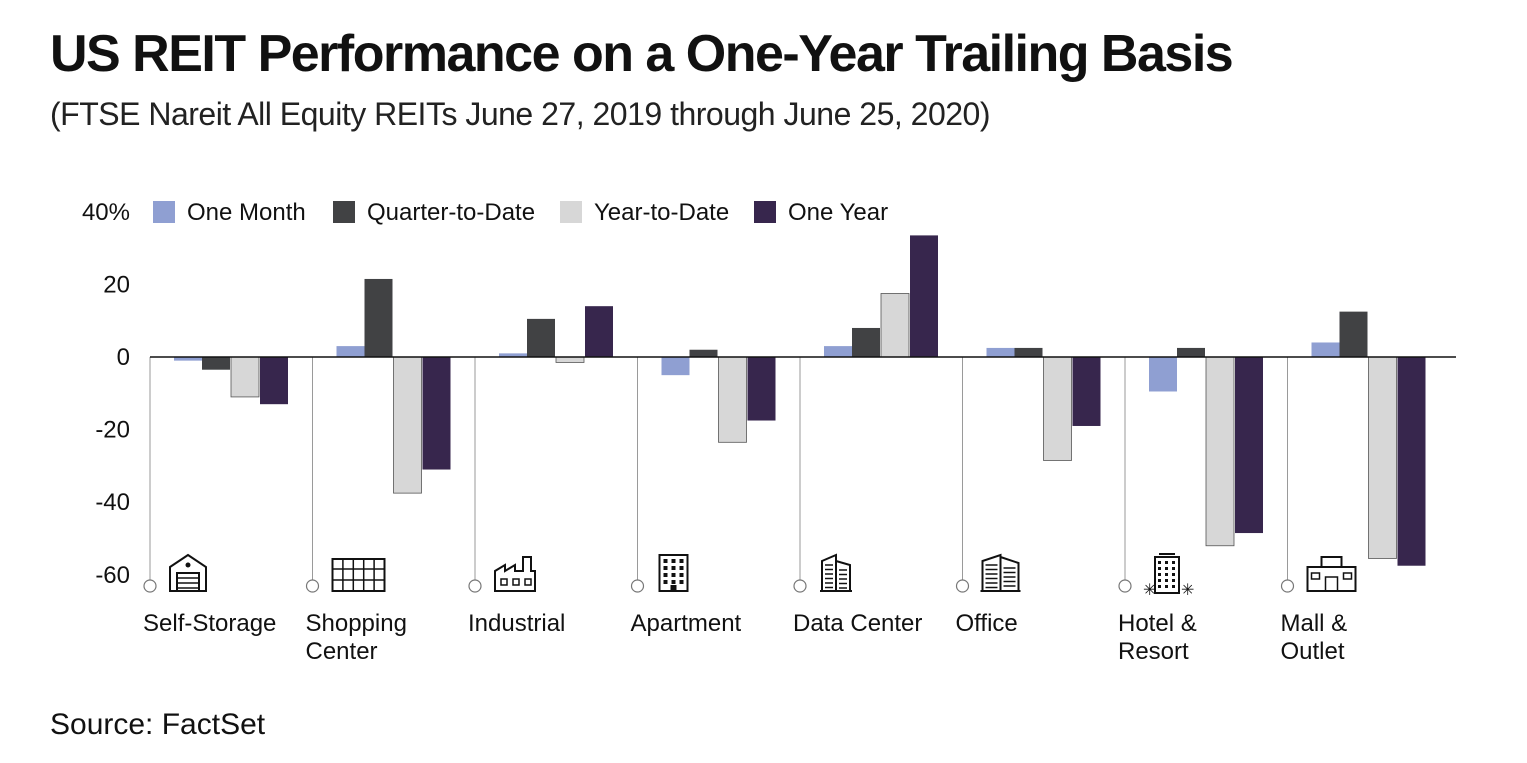 This screenshot has height=763, width=1527. What do you see at coordinates (516, 497) in the screenshot?
I see `category-group: Industrial` at bounding box center [516, 497].